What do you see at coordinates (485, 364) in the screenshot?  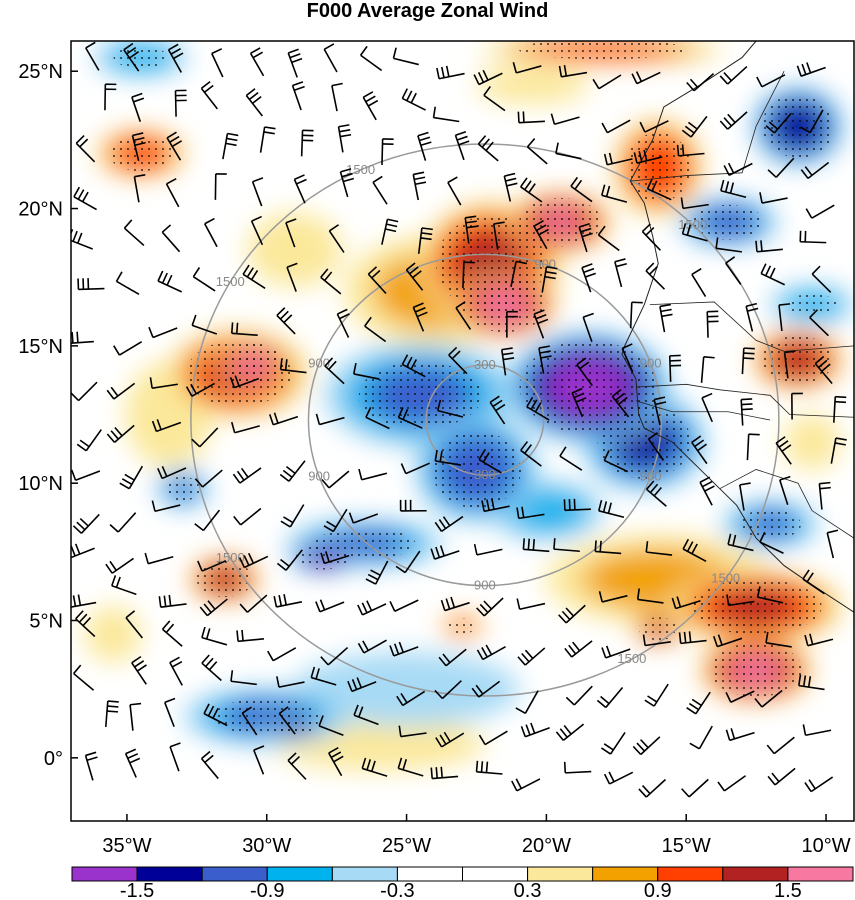 I see `range-ring-label: 300` at bounding box center [485, 364].